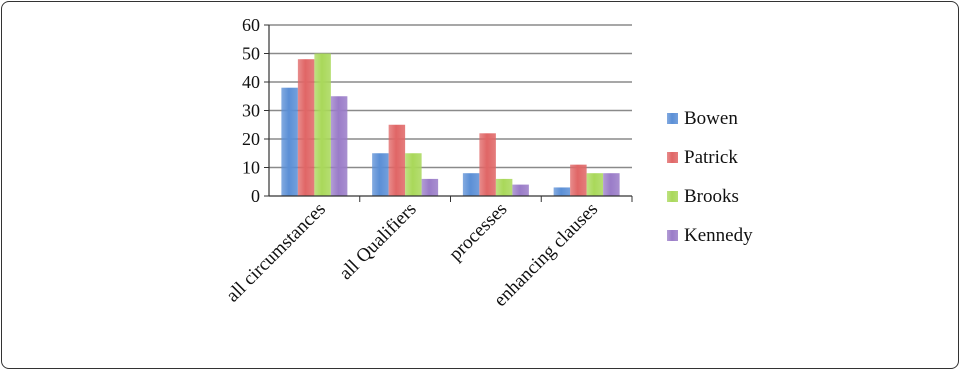 This screenshot has width=962, height=369. I want to click on y-tick-label-10: 10, so click(251, 168).